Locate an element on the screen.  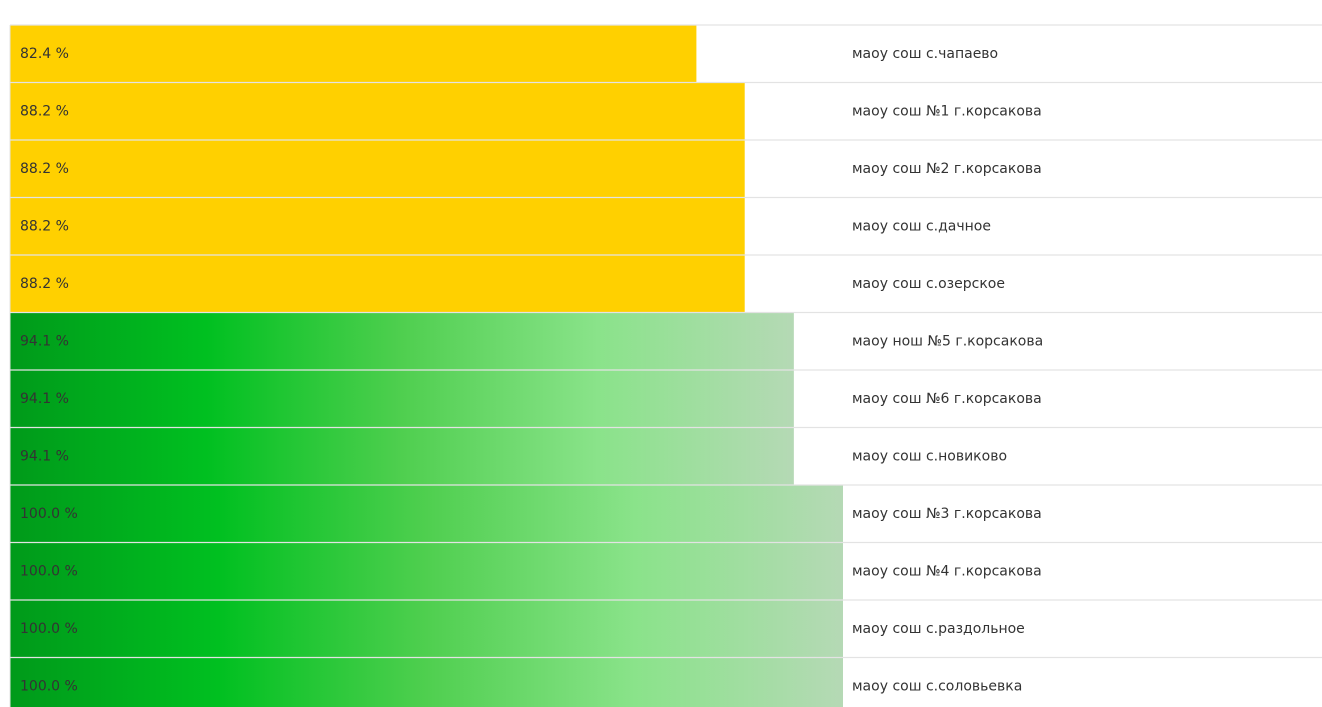
category-label: маоу сош с.соловьевка is located at coordinates (937, 686).